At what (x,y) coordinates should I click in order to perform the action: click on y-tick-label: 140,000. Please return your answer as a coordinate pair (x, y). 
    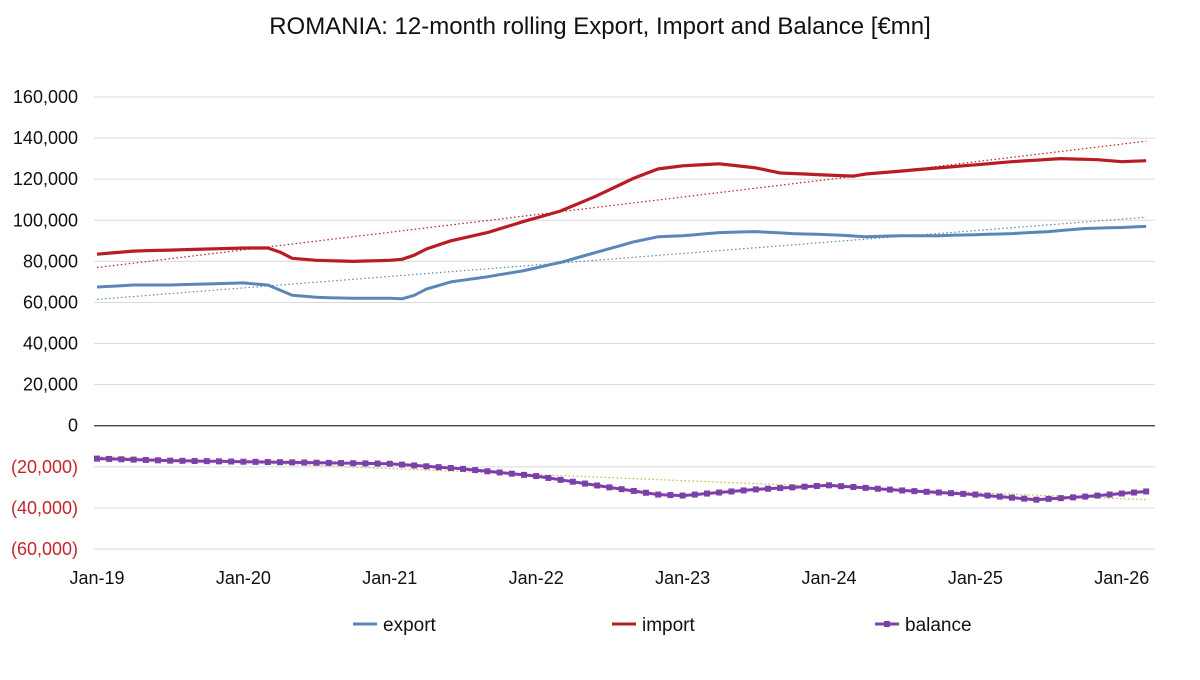
    Looking at the image, I should click on (45, 138).